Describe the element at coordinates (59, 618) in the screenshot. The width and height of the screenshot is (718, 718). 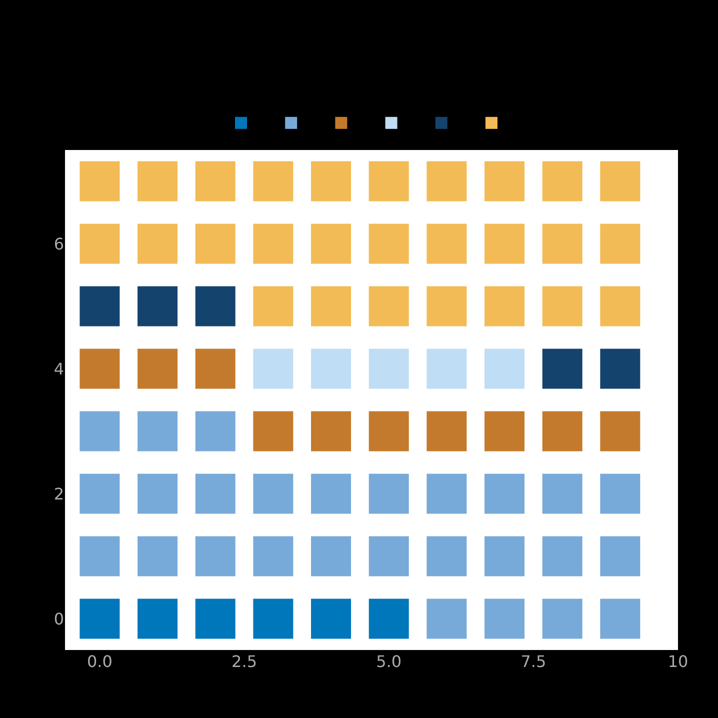
I see `y-tick-label: 0` at that location.